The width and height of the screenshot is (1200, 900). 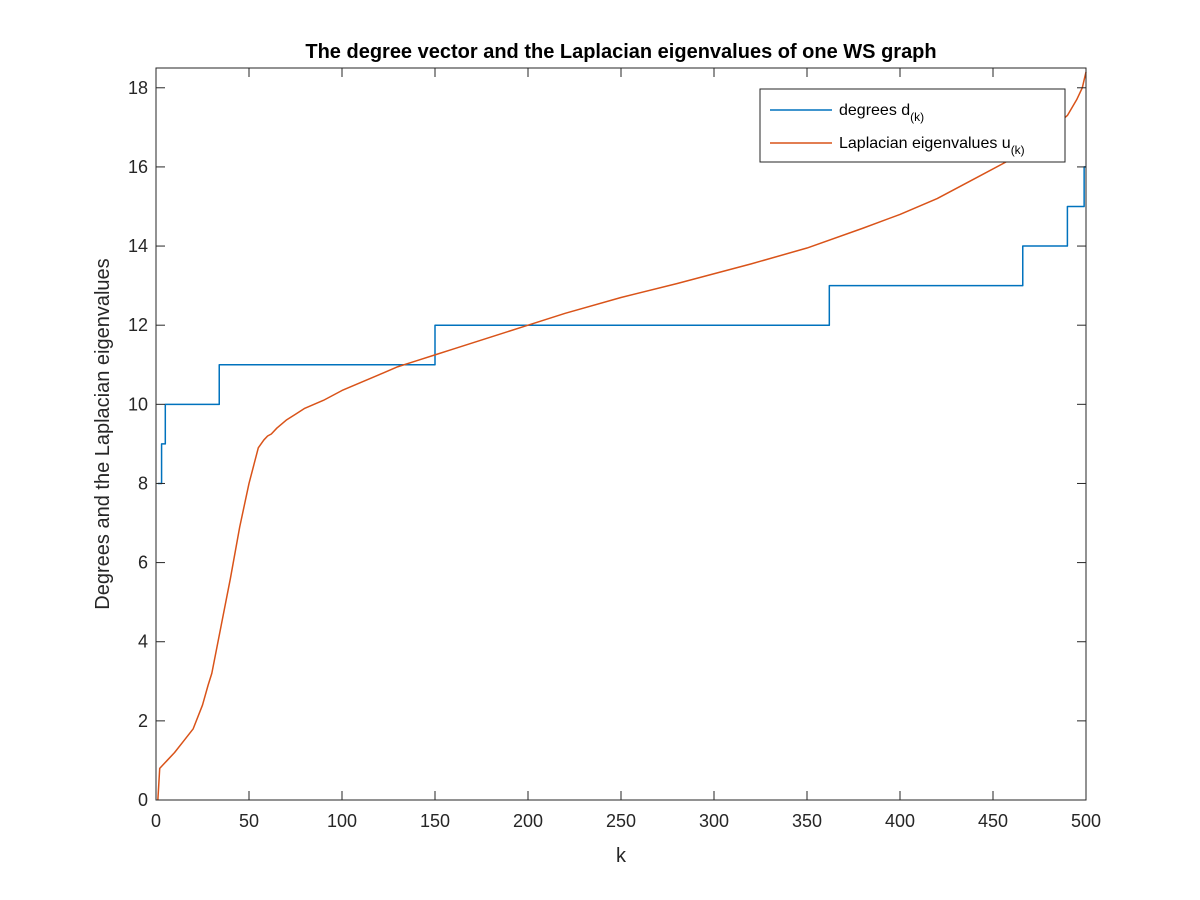 What do you see at coordinates (342, 821) in the screenshot?
I see `x-tick-label: 100` at bounding box center [342, 821].